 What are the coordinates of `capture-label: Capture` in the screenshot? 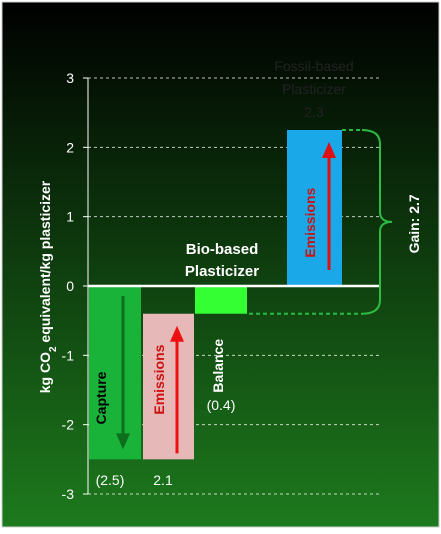 It's located at (101, 397).